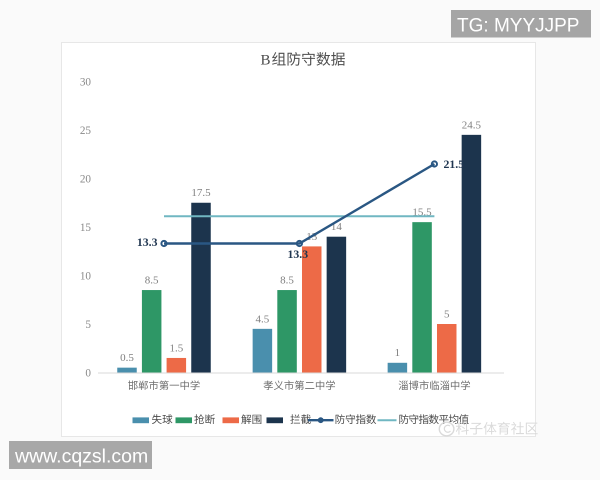 The image size is (600, 480). I want to click on svg-text: 0.5, so click(127, 358).